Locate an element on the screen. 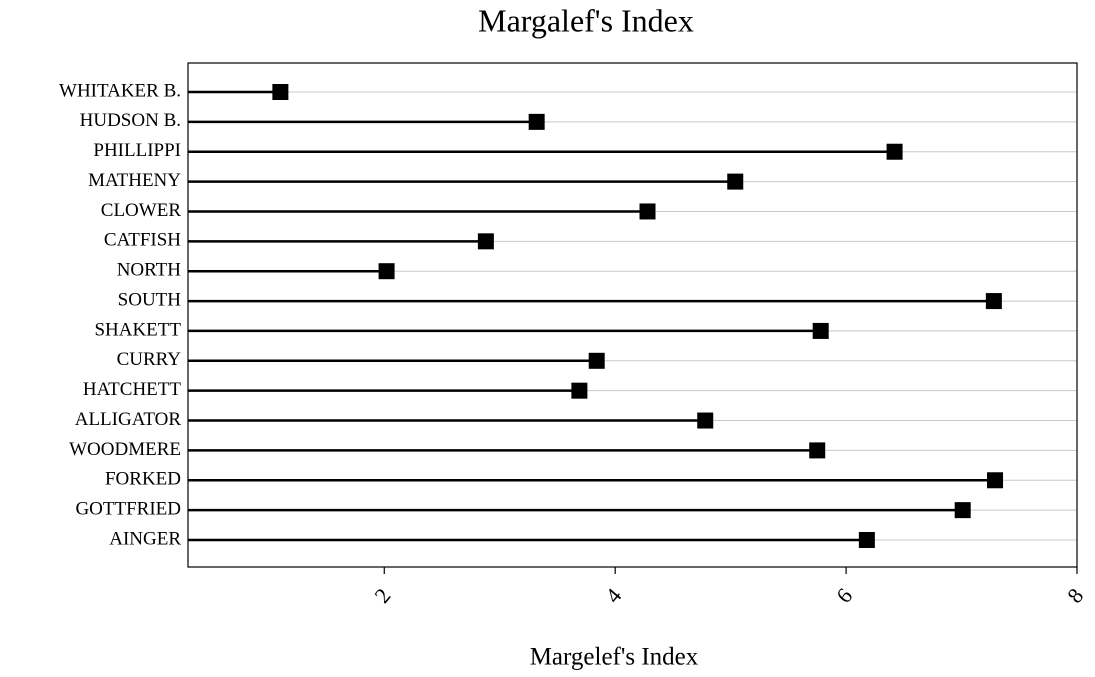 The width and height of the screenshot is (1095, 677). y-tick-label: SHAKETT is located at coordinates (137, 329).